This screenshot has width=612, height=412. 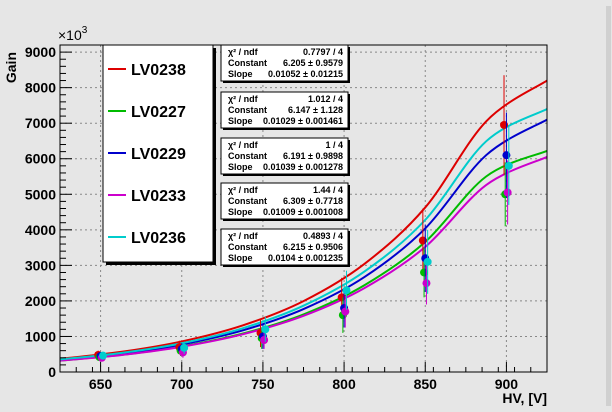 I want to click on stat-value: 0.7797 / 4, so click(x=323, y=52).